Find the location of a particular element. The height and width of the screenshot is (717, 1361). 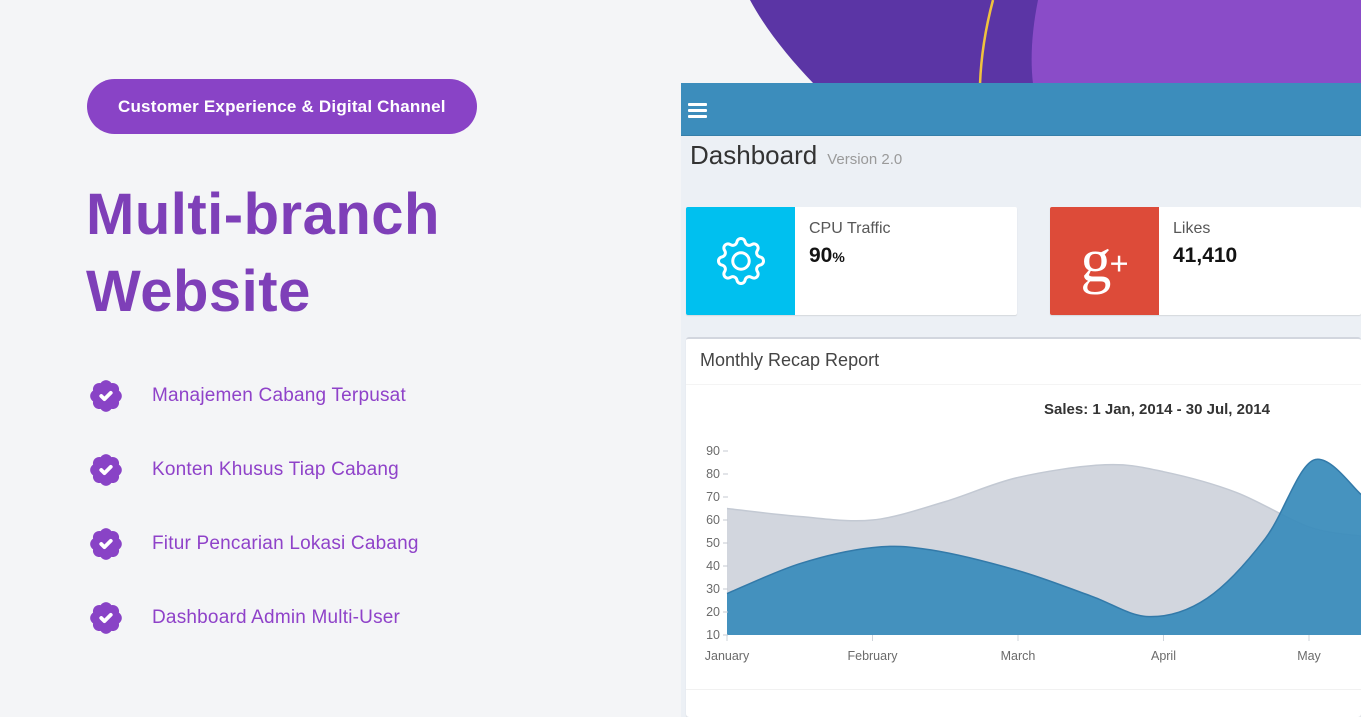

info-box-content: CPU Traffic 90% is located at coordinates (843, 261).